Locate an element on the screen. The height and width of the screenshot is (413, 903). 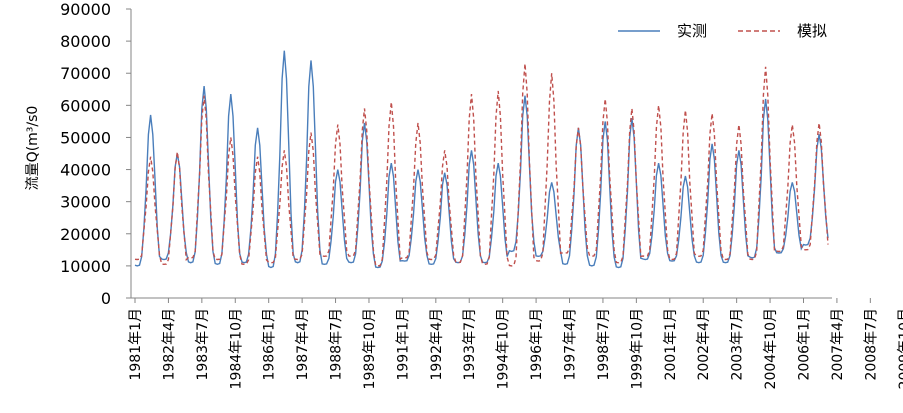
x-tick-label: 2007年4月 is located at coordinates (838, 344).